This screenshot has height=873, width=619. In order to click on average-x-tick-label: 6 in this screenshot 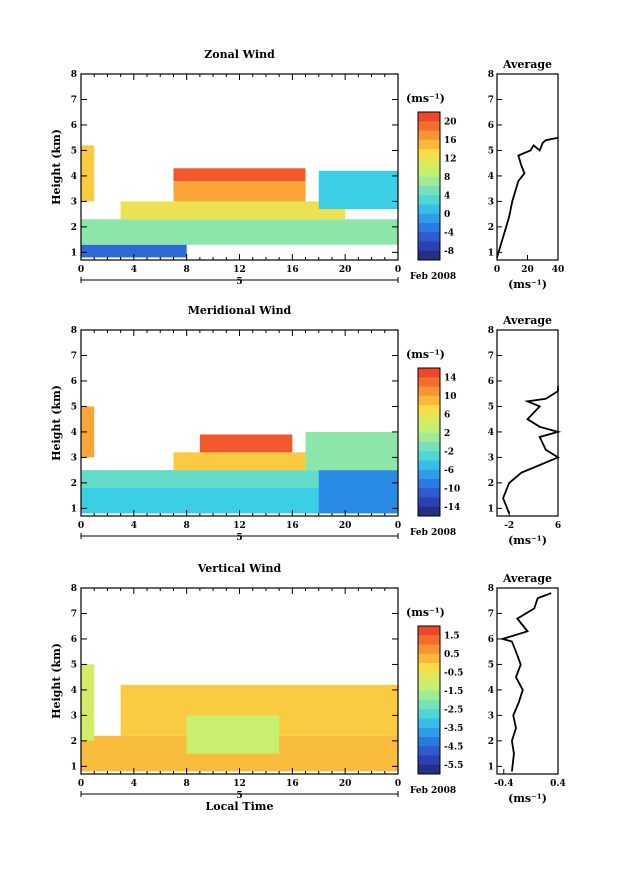, I will do `click(558, 526)`.